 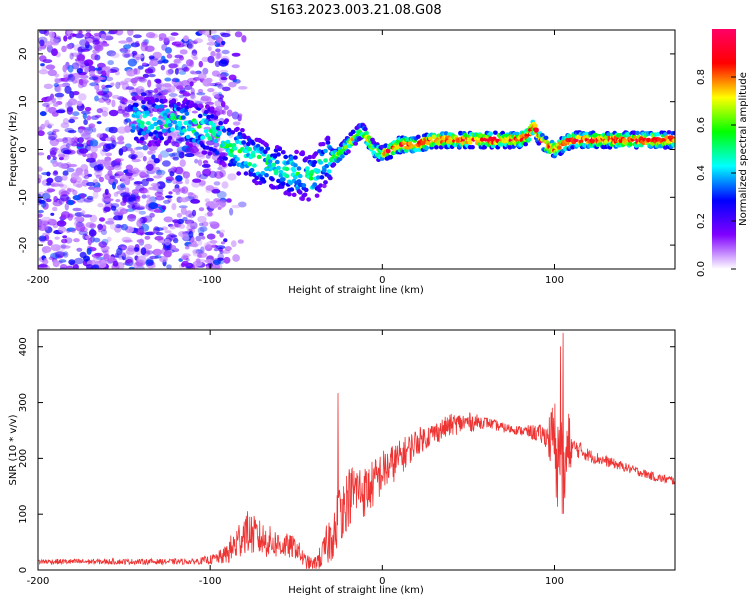 What do you see at coordinates (210, 581) in the screenshot?
I see `snr-x-tick-label: -100` at bounding box center [210, 581].